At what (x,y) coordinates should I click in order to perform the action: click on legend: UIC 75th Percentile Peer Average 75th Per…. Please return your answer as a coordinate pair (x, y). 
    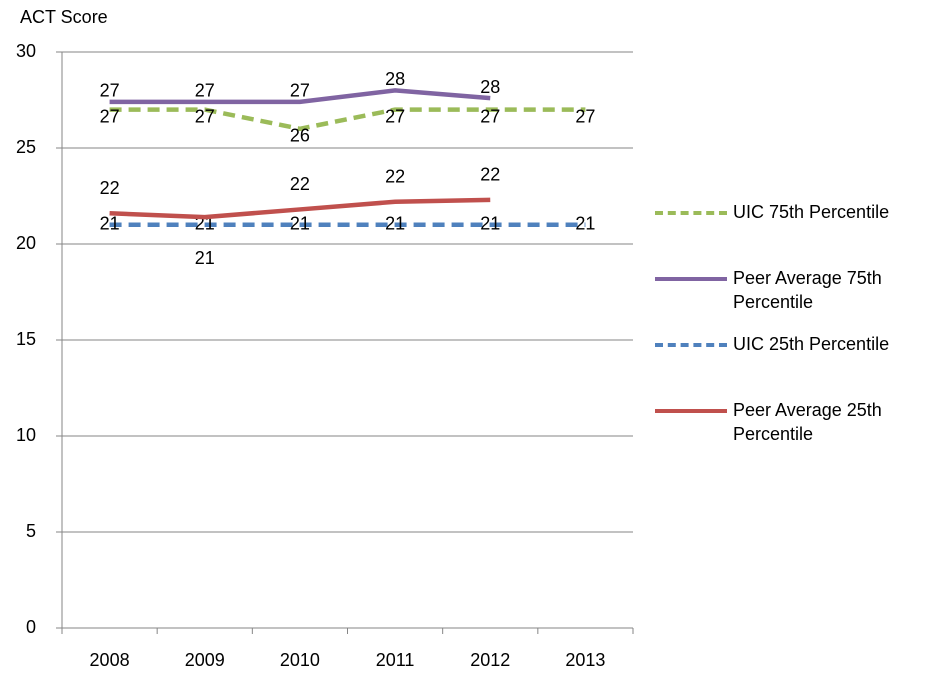
    Looking at the image, I should click on (799, 332).